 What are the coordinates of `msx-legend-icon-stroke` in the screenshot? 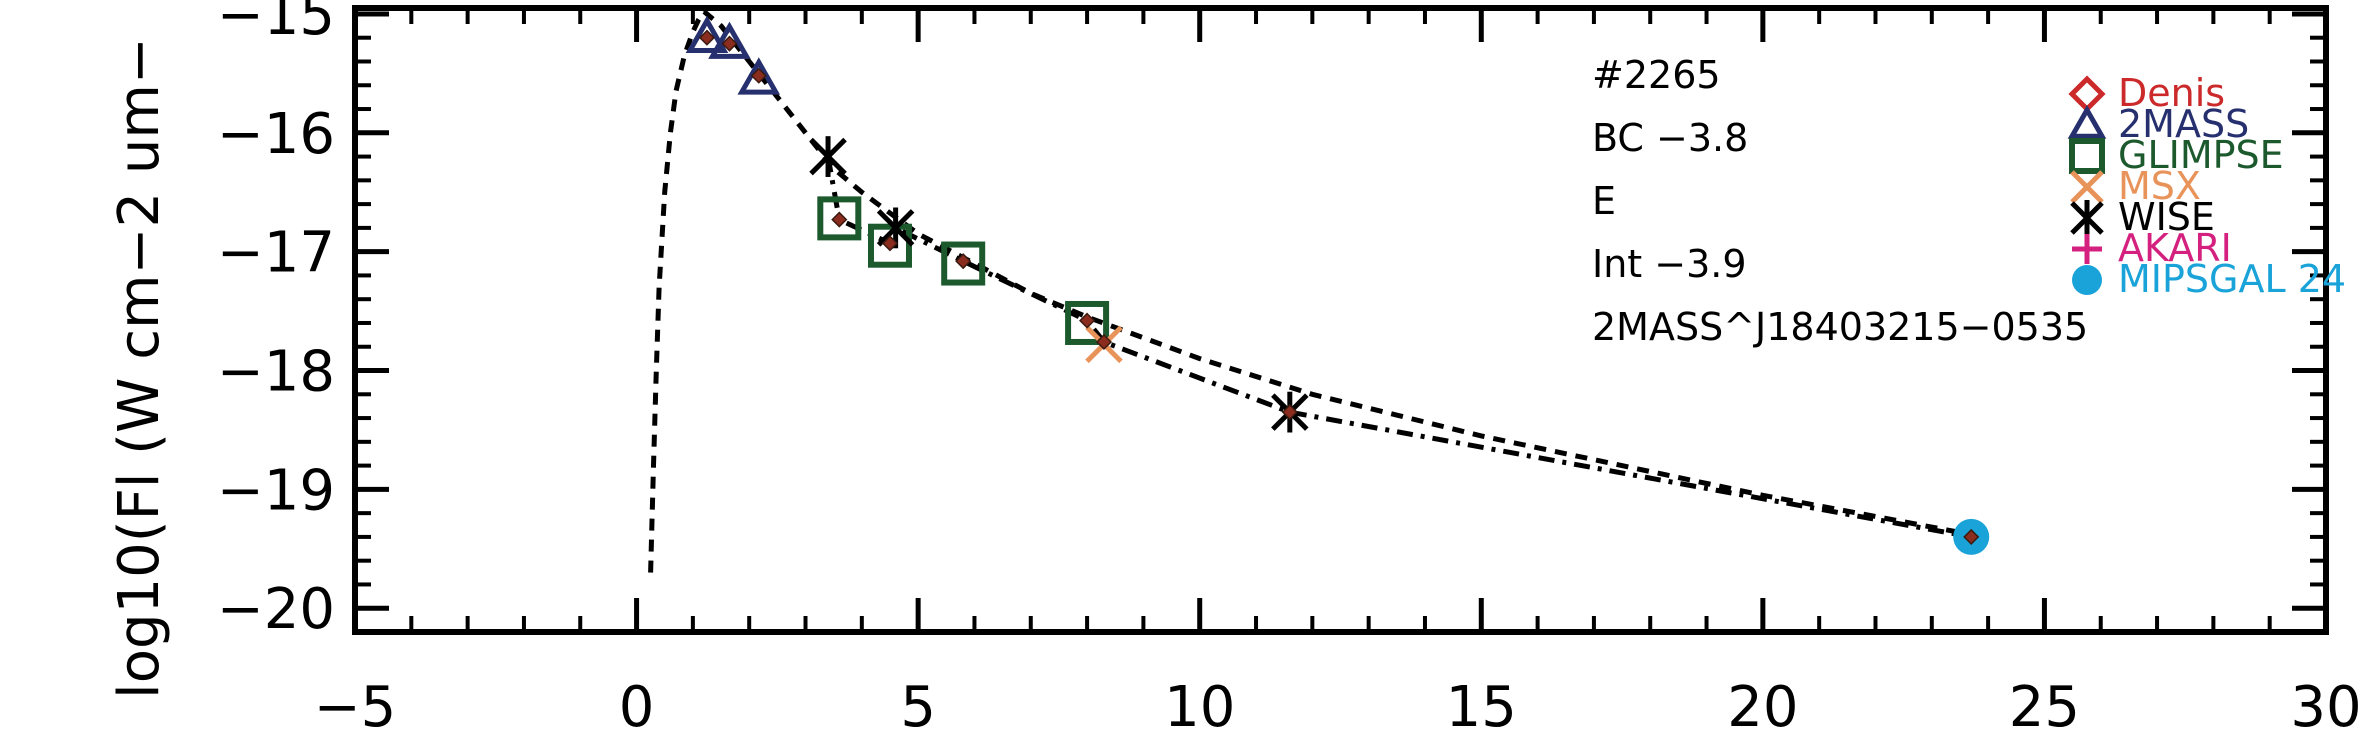 It's located at (2087, 187).